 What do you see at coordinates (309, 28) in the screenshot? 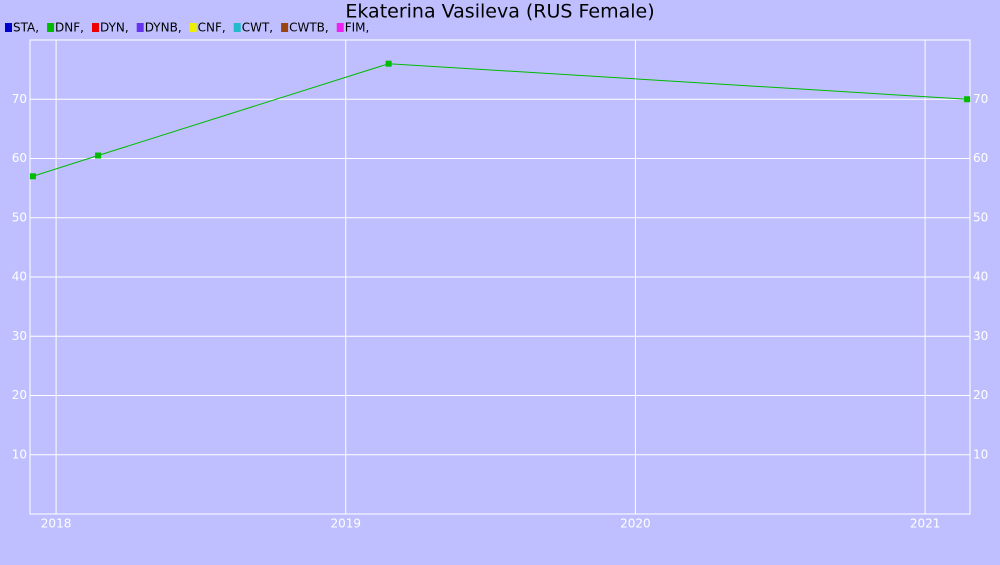
I see `legend-label: CWTB,` at bounding box center [309, 28].